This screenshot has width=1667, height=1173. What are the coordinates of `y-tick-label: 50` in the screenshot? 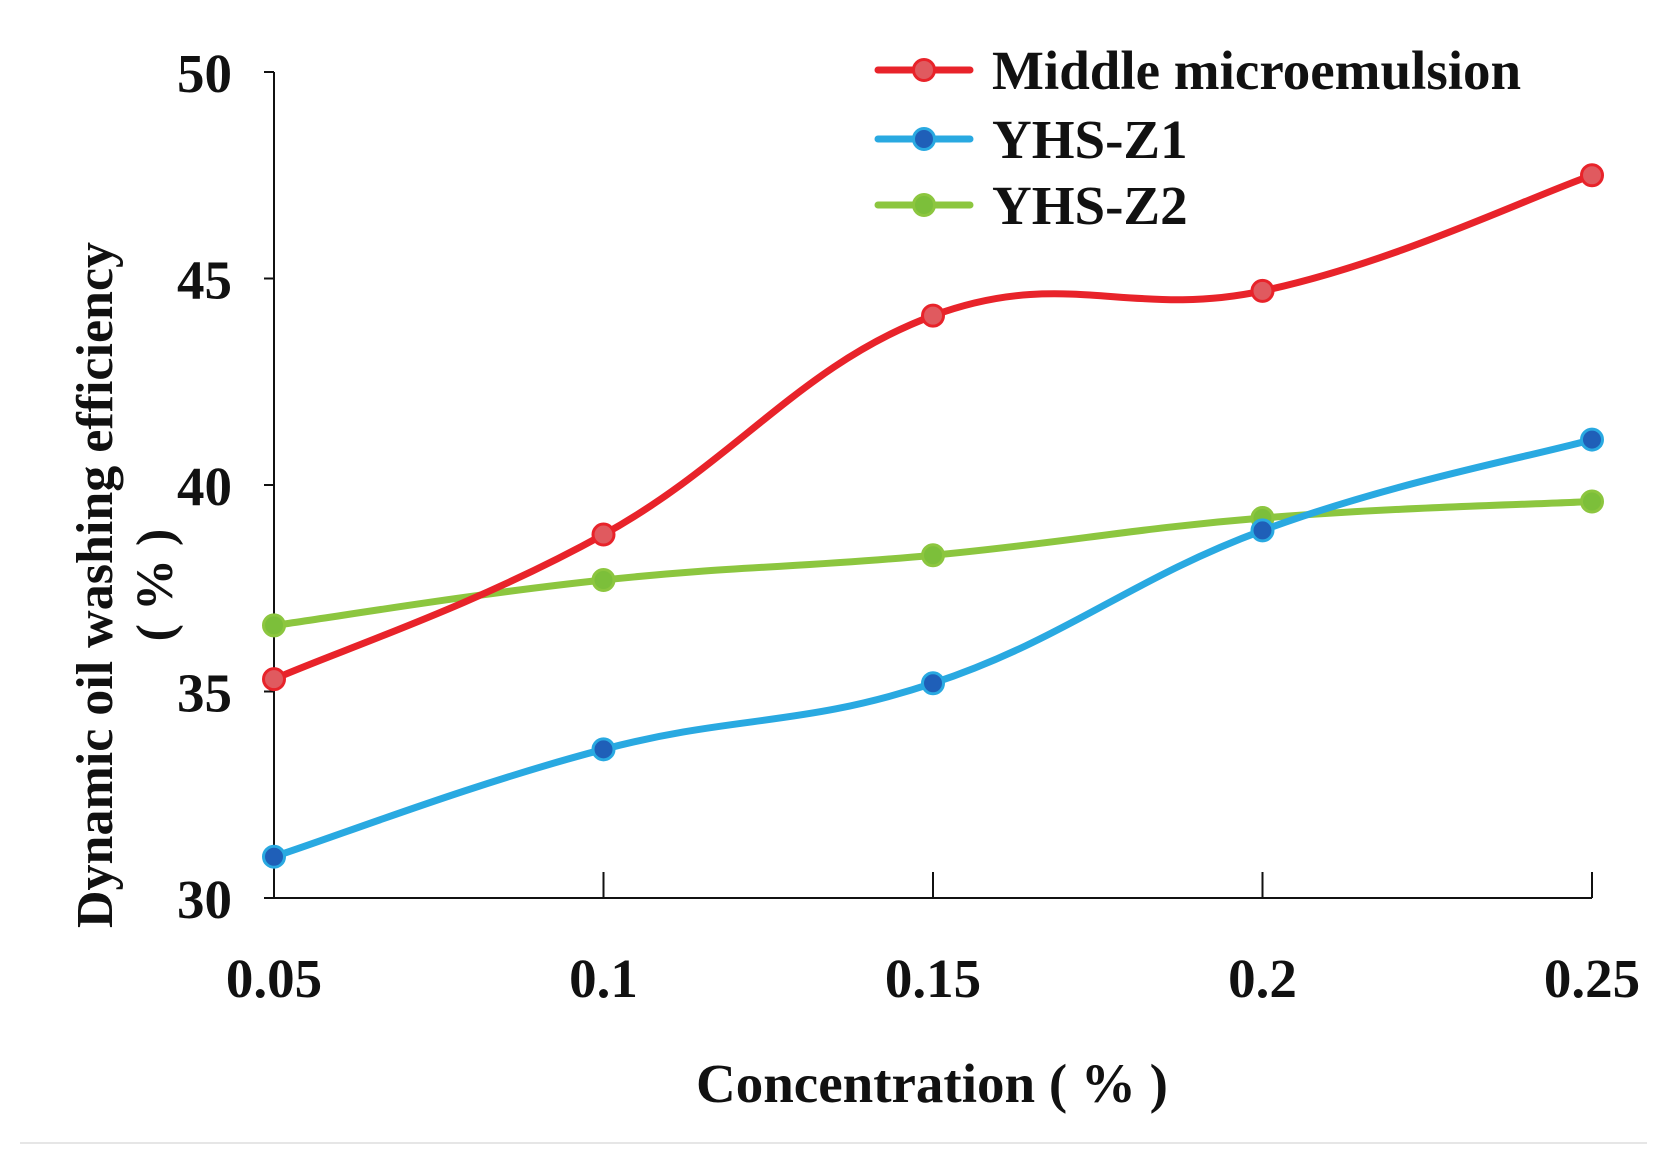 It's located at (204, 73).